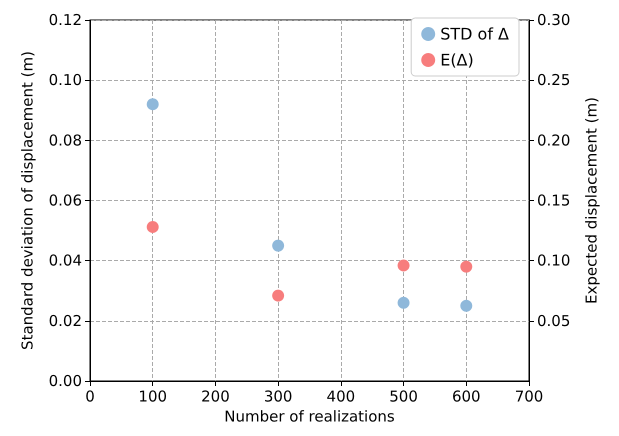 The width and height of the screenshot is (619, 436). I want to click on y-tick-label: 0.00, so click(65, 381).